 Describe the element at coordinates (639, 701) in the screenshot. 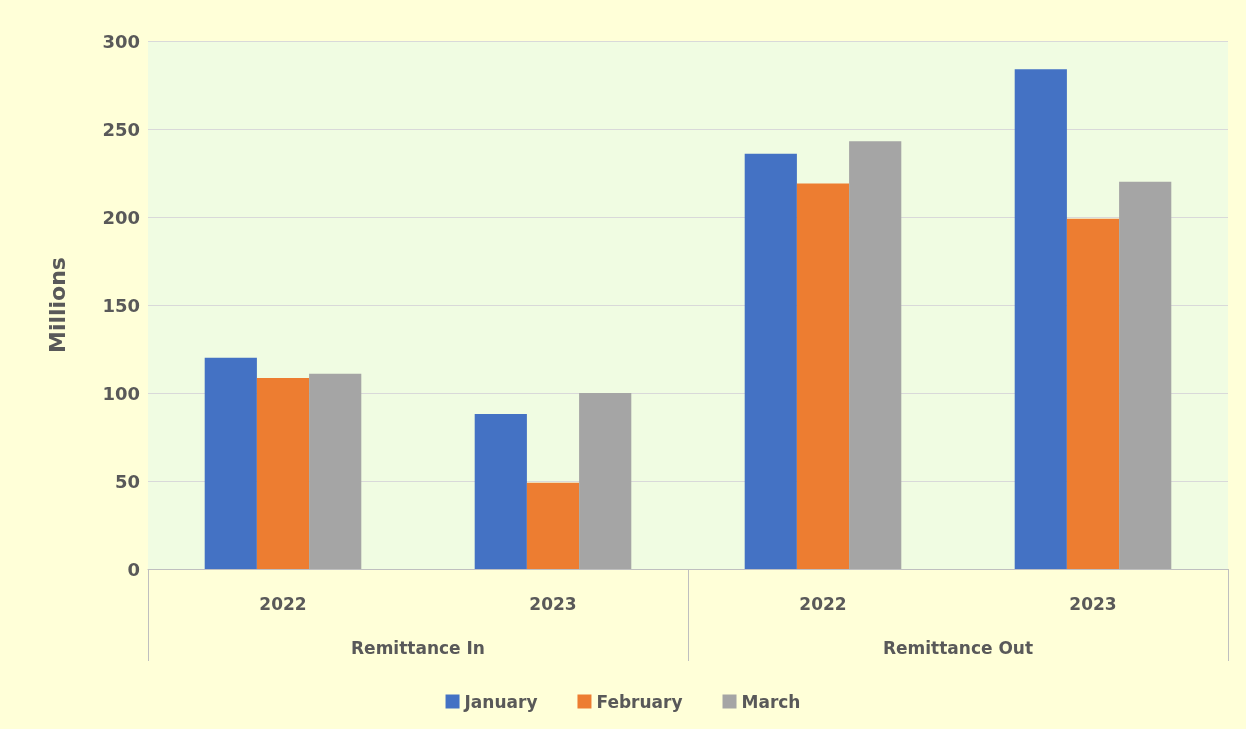

I see `legend-label: February` at that location.